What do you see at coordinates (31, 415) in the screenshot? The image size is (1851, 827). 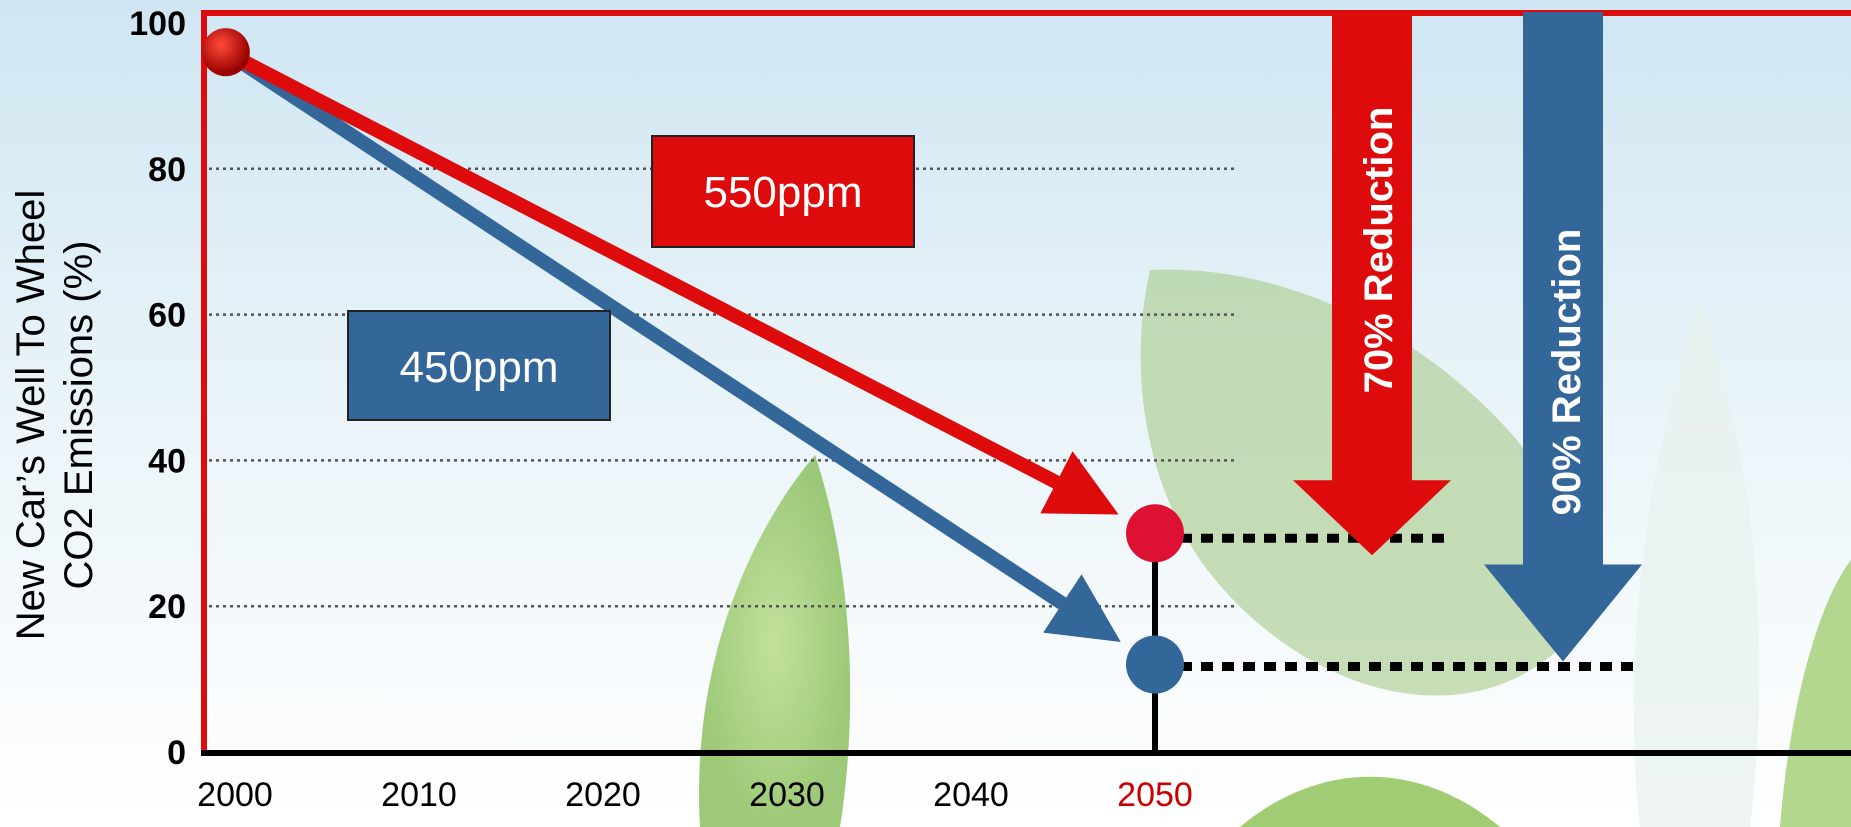 I see `y-axis-label-line1: New Car’s Well To Wheel` at bounding box center [31, 415].